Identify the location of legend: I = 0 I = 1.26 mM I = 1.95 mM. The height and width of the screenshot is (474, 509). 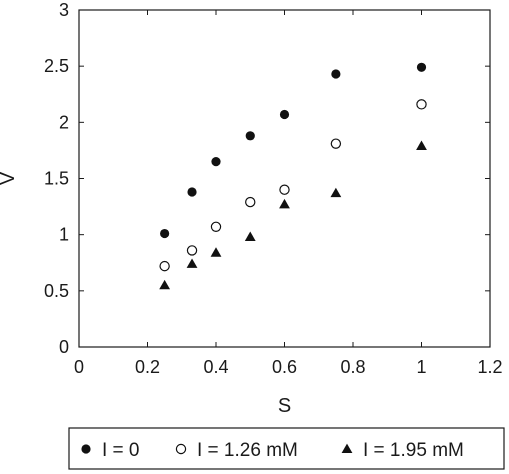
(286, 448).